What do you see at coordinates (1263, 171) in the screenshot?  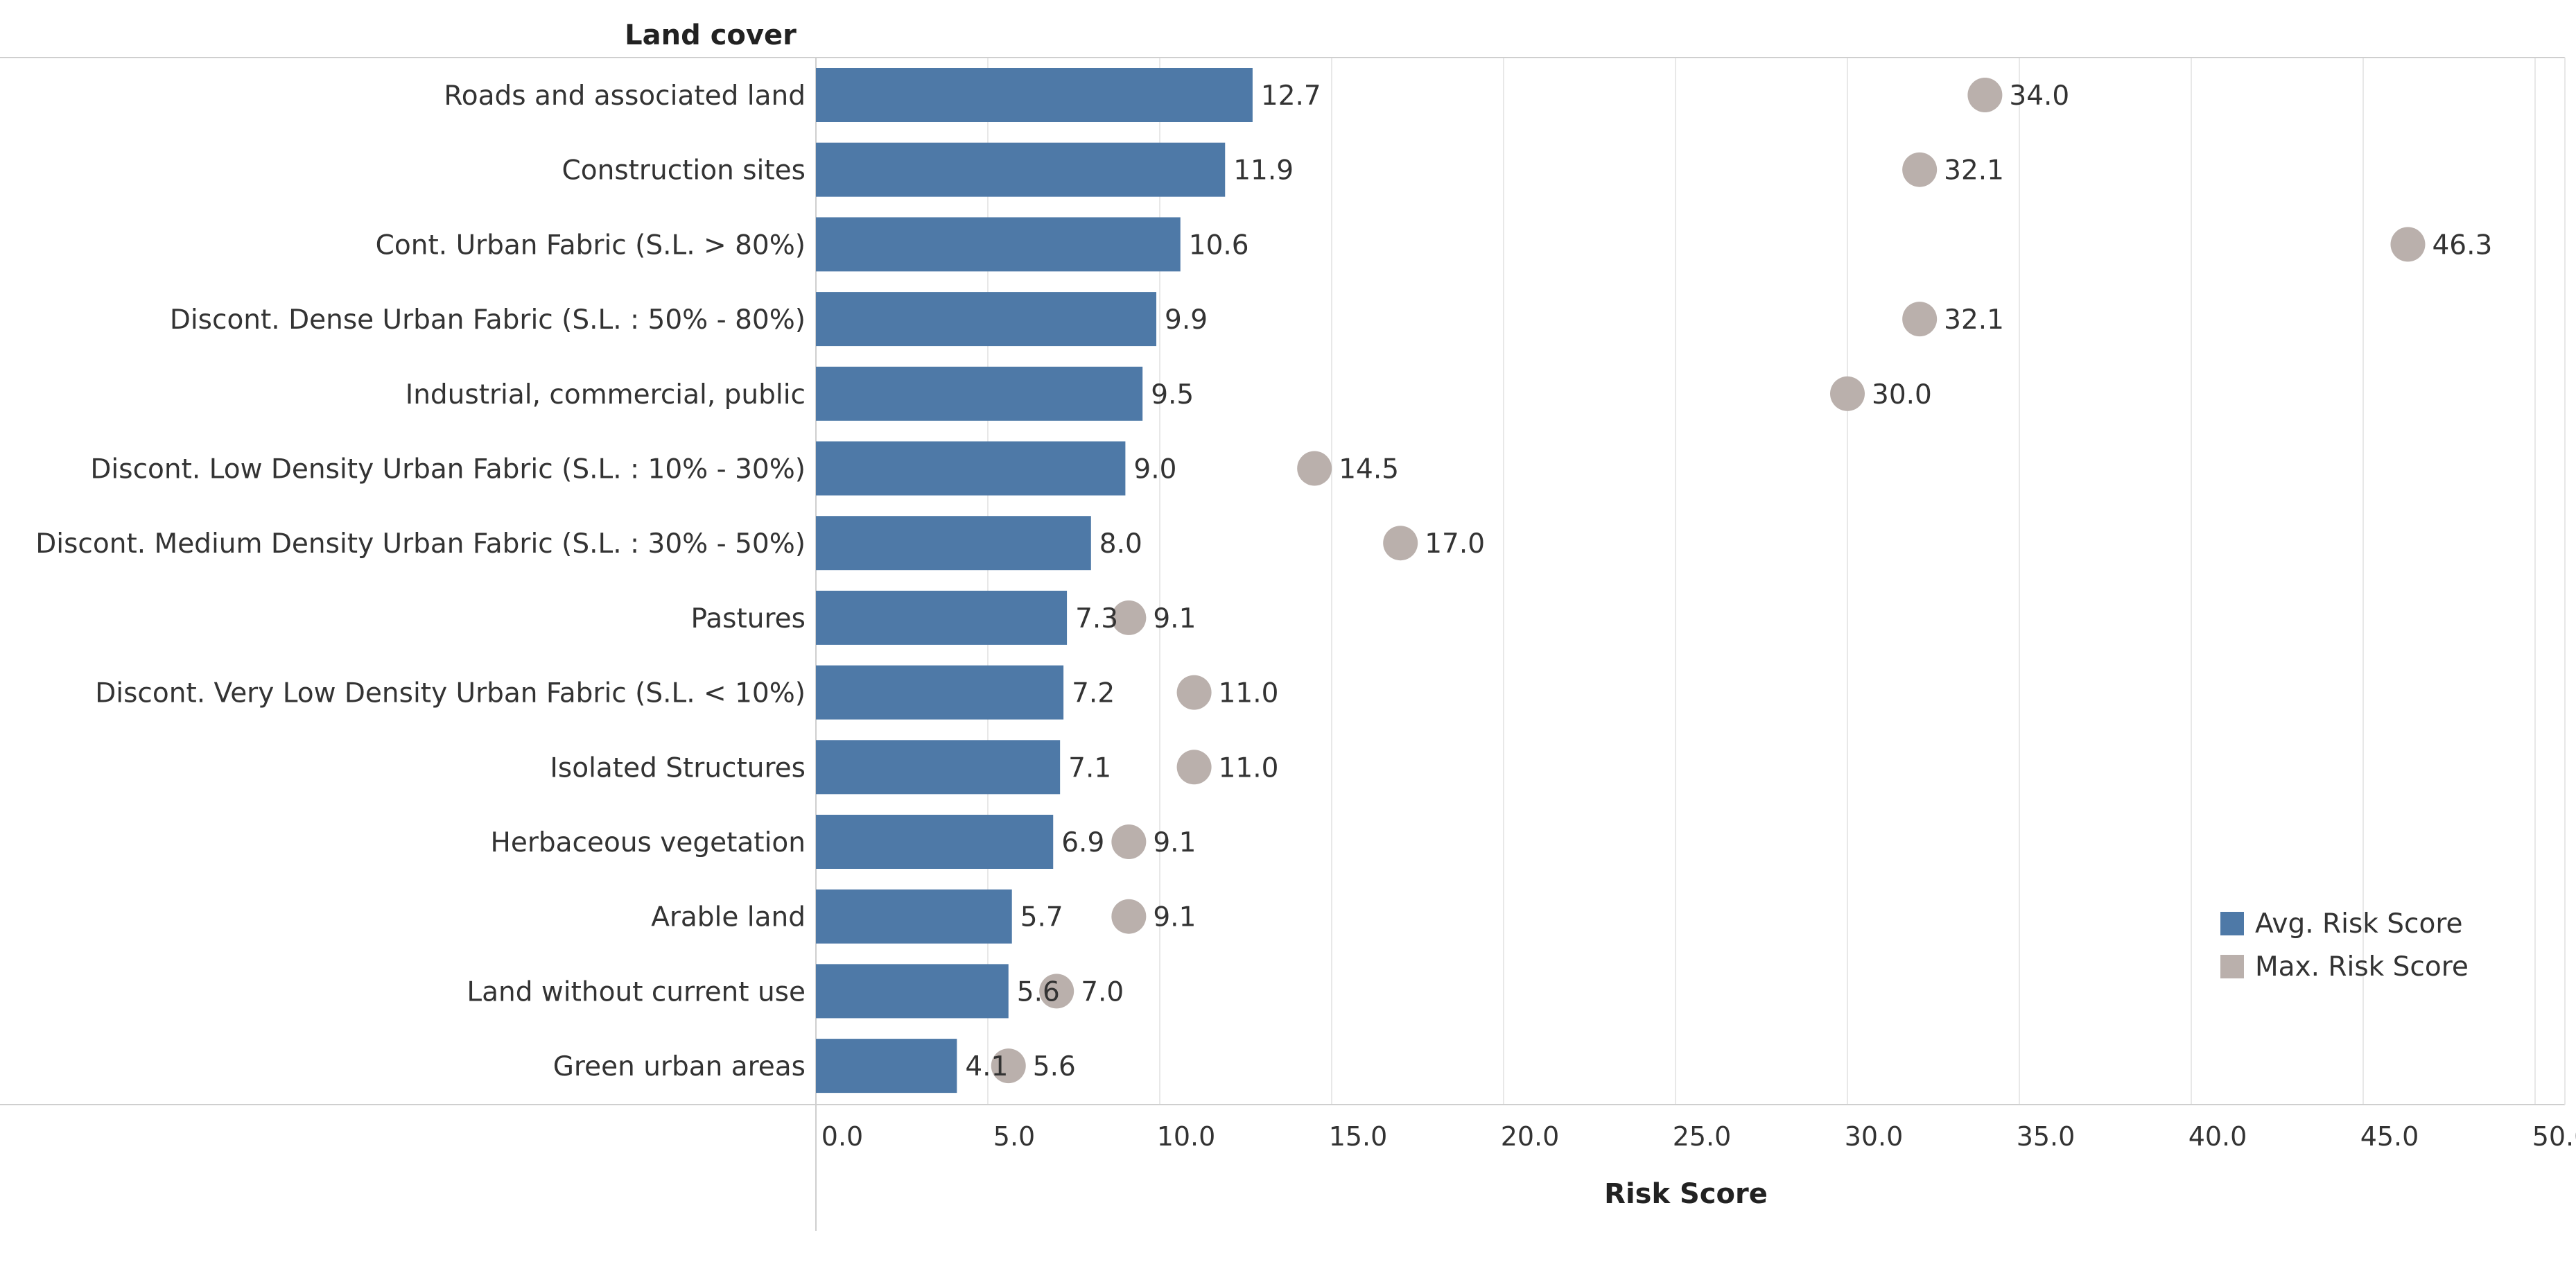 I see `avg-value-label: 11.9` at bounding box center [1263, 171].